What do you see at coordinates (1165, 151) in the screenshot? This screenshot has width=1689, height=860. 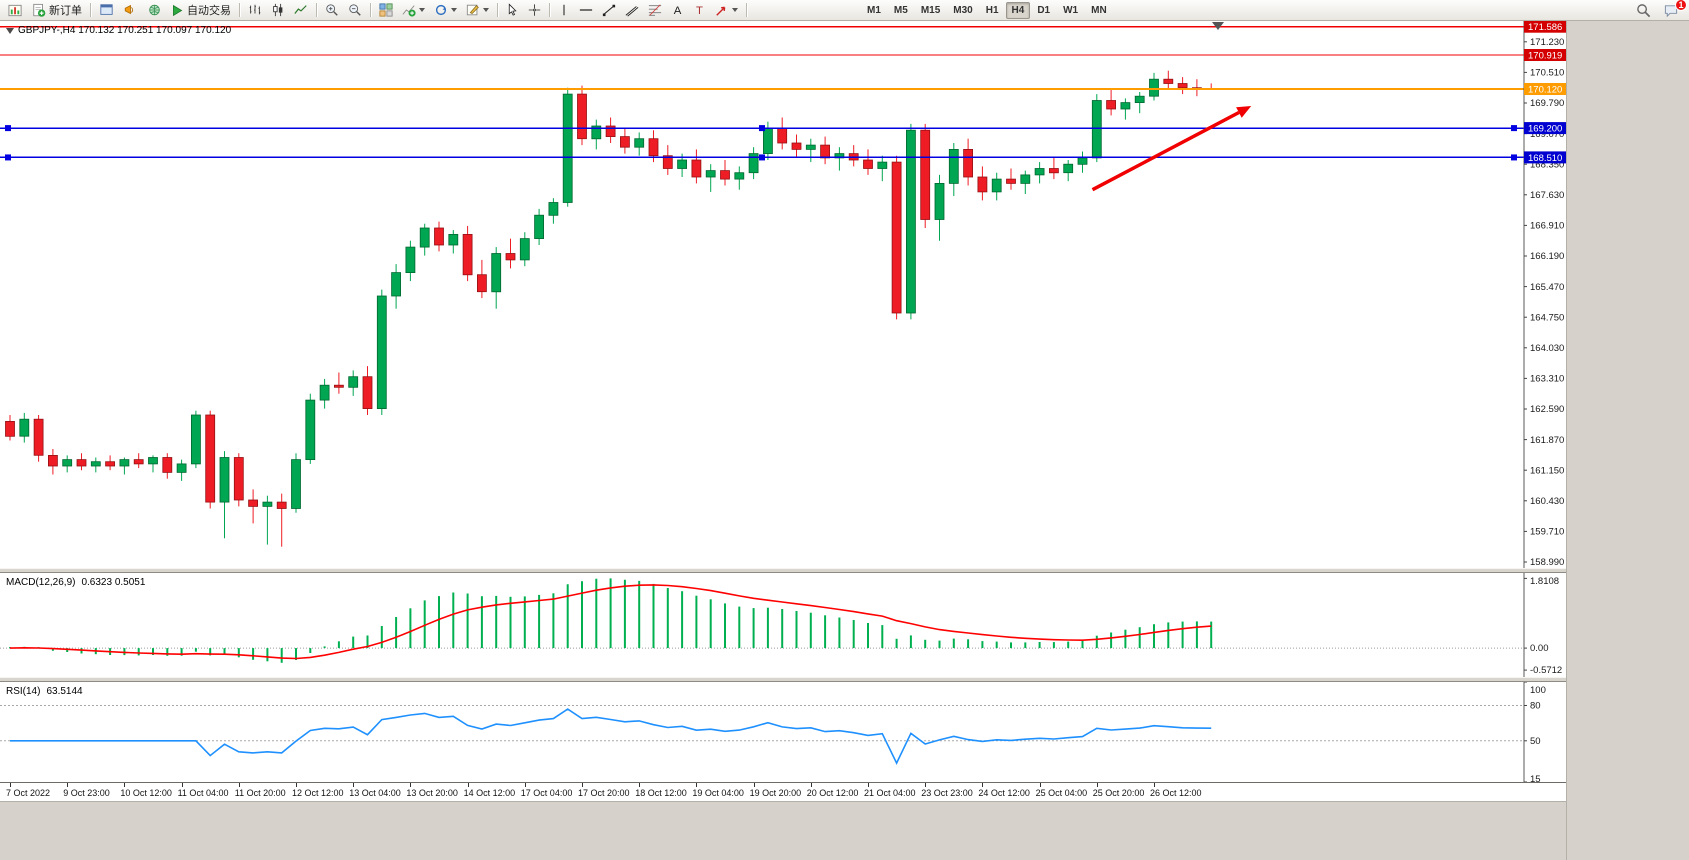 I see `trend-arrow` at bounding box center [1165, 151].